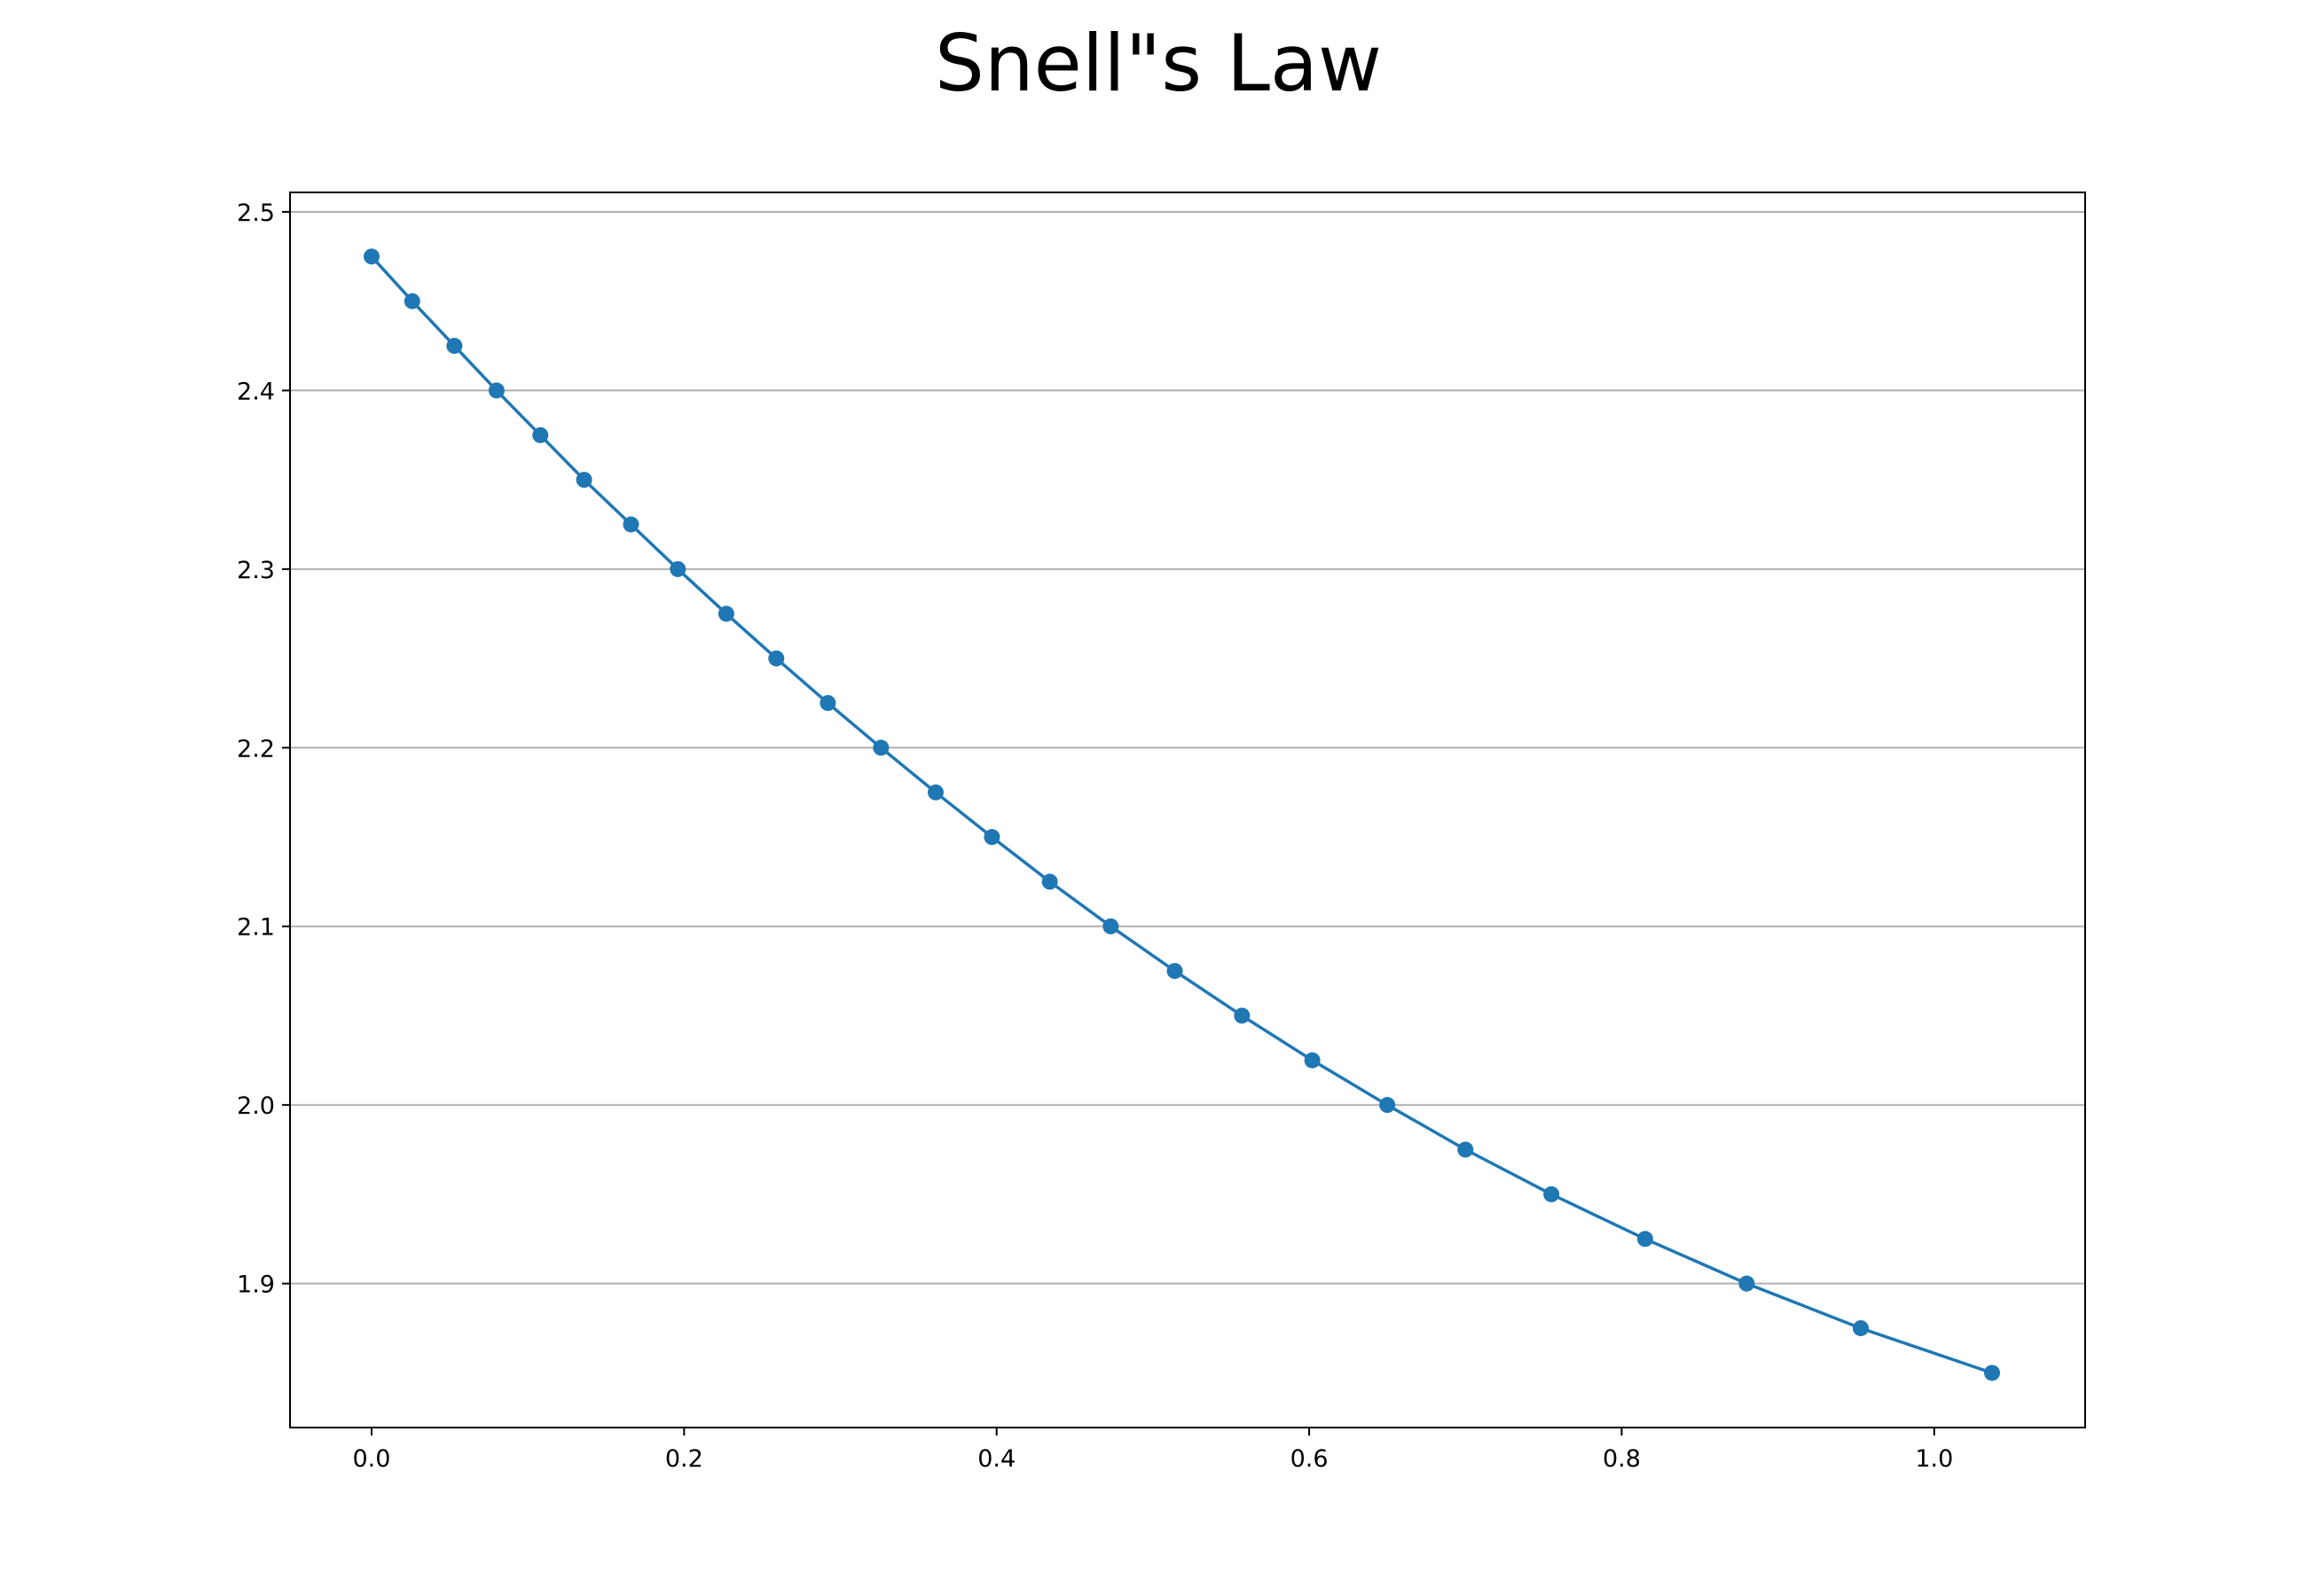 This screenshot has height=1596, width=2306. Describe the element at coordinates (1158, 64) in the screenshot. I see `chart-title: Snell"s Law` at that location.